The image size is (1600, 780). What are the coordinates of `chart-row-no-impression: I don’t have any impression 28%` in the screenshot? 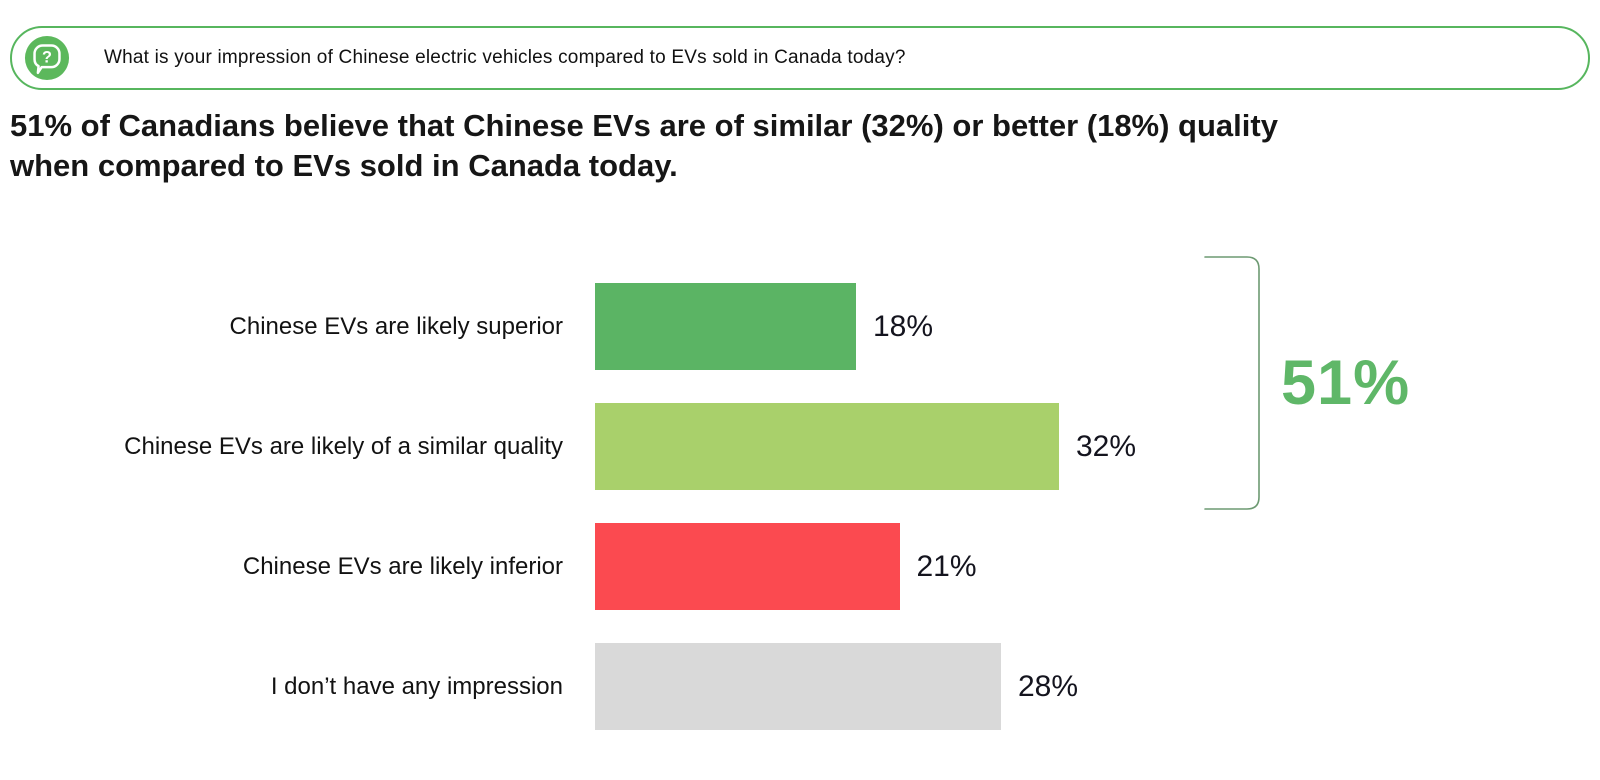 It's located at (800, 686).